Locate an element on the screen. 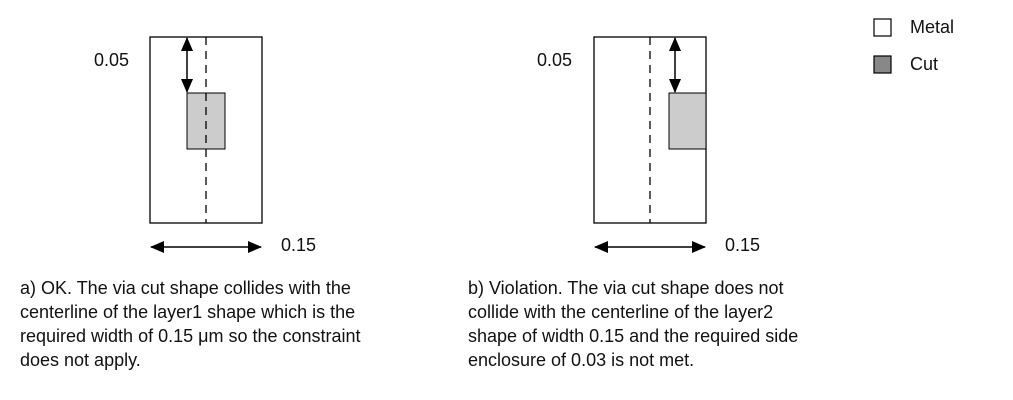  caption-b-line: b) Violation. The via cut shape does not is located at coordinates (626, 288).